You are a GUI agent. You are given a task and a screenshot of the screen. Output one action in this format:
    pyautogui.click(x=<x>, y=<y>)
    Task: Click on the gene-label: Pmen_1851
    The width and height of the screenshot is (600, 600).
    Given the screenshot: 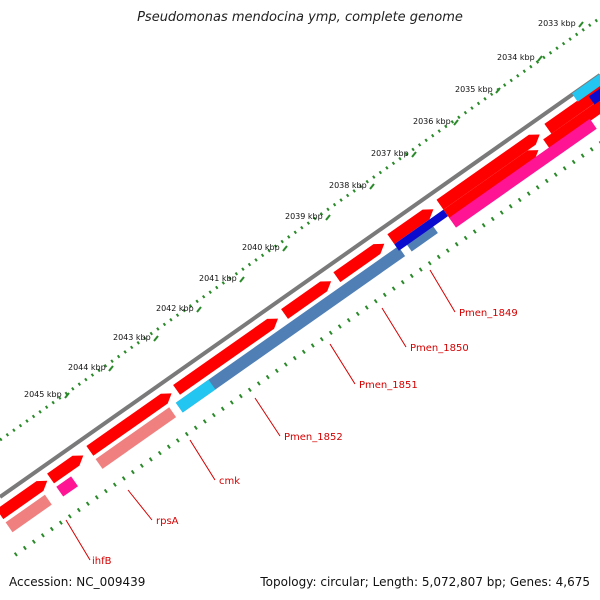 What is the action you would take?
    pyautogui.click(x=388, y=385)
    